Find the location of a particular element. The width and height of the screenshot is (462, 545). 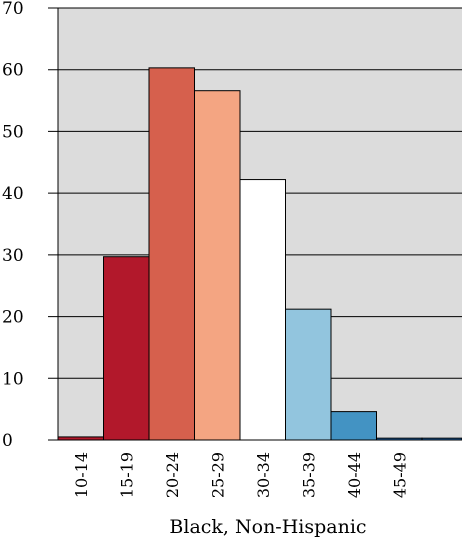

x-tick-label: 30-34 is located at coordinates (263, 475).